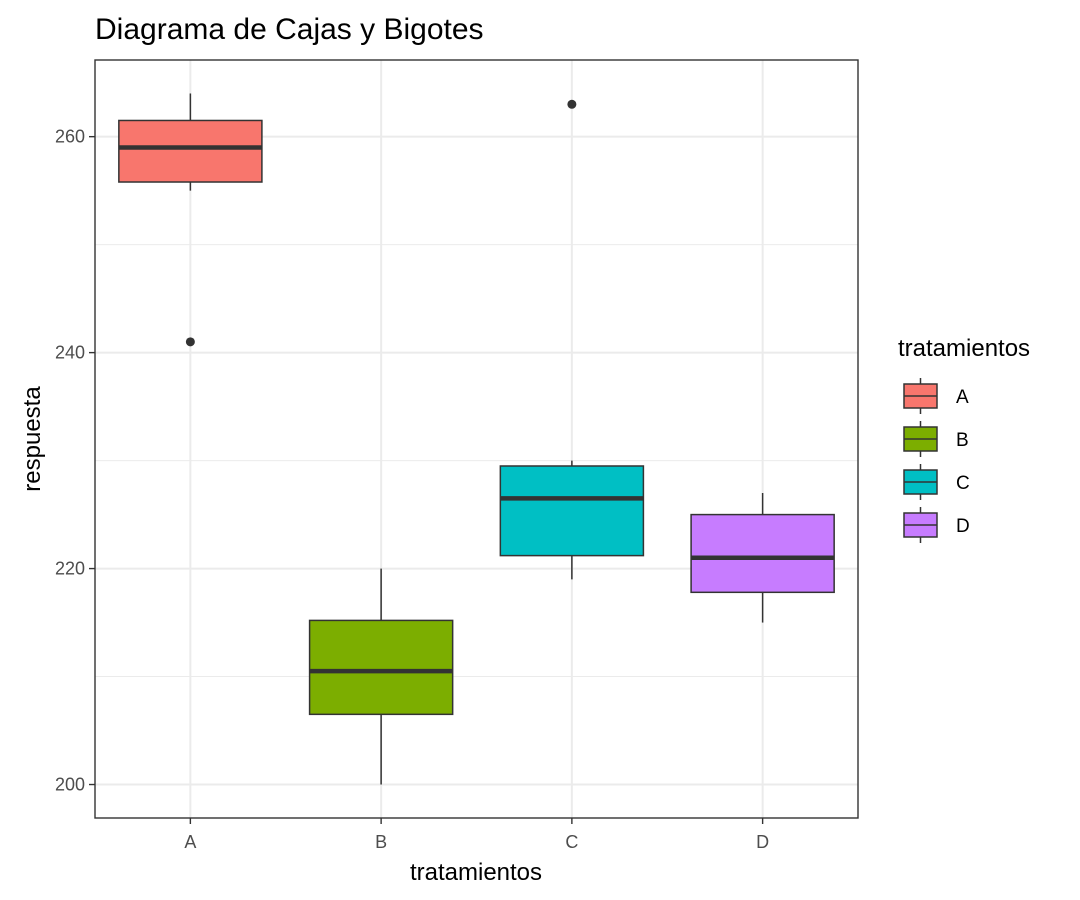  I want to click on legend-keys: A B C D, so click(936, 460).